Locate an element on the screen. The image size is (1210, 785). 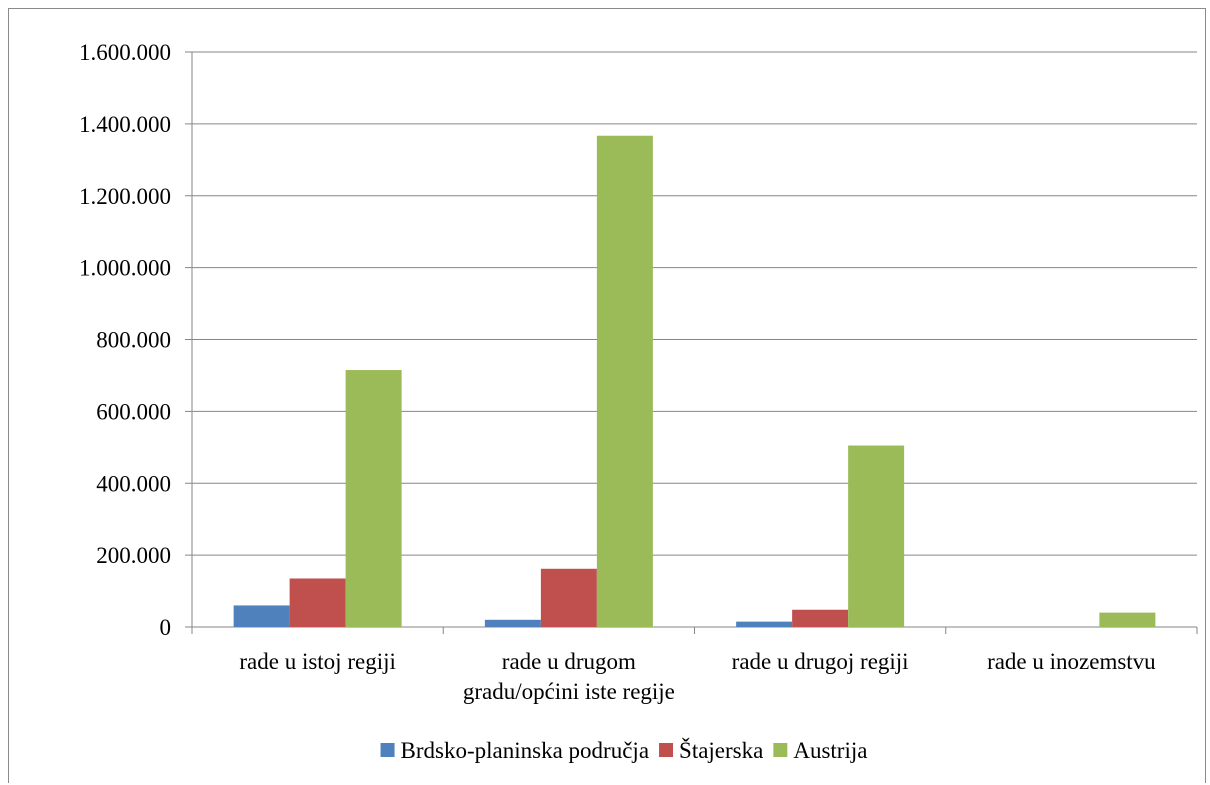
x-tick-label: rade u drugoj regiji is located at coordinates (820, 661).